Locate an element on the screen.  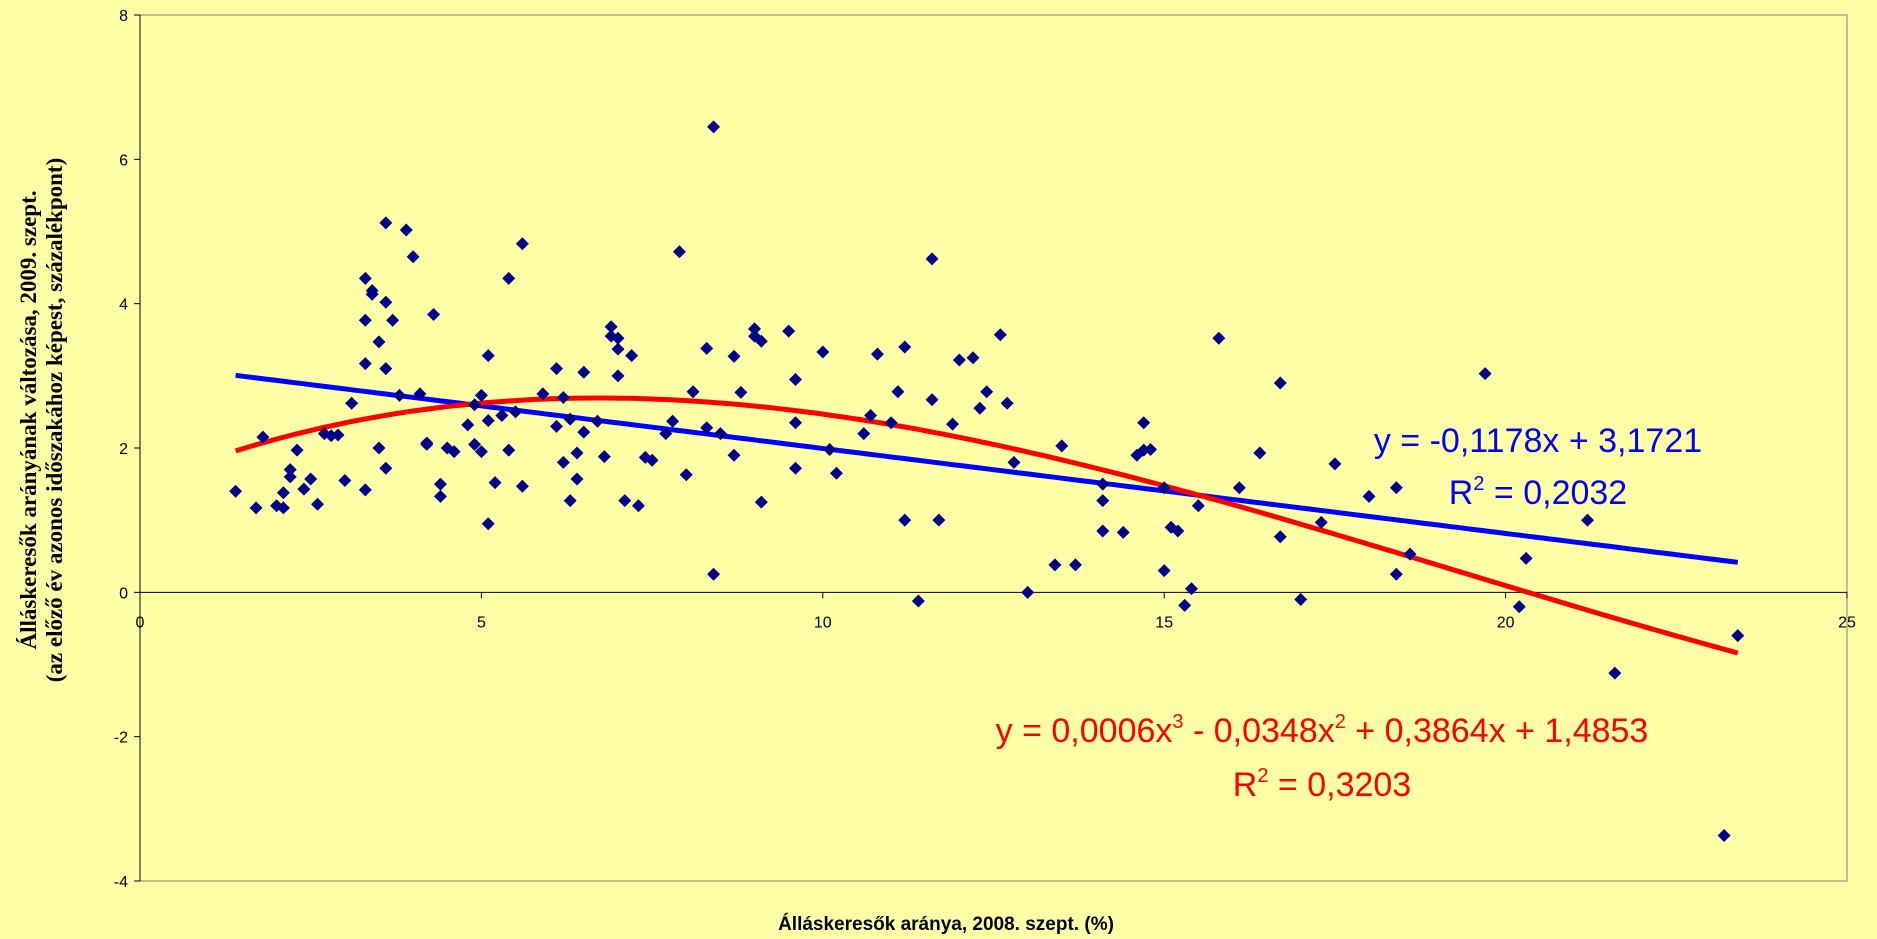
linear-r2-value: = 0,2032 is located at coordinates (1555, 493).